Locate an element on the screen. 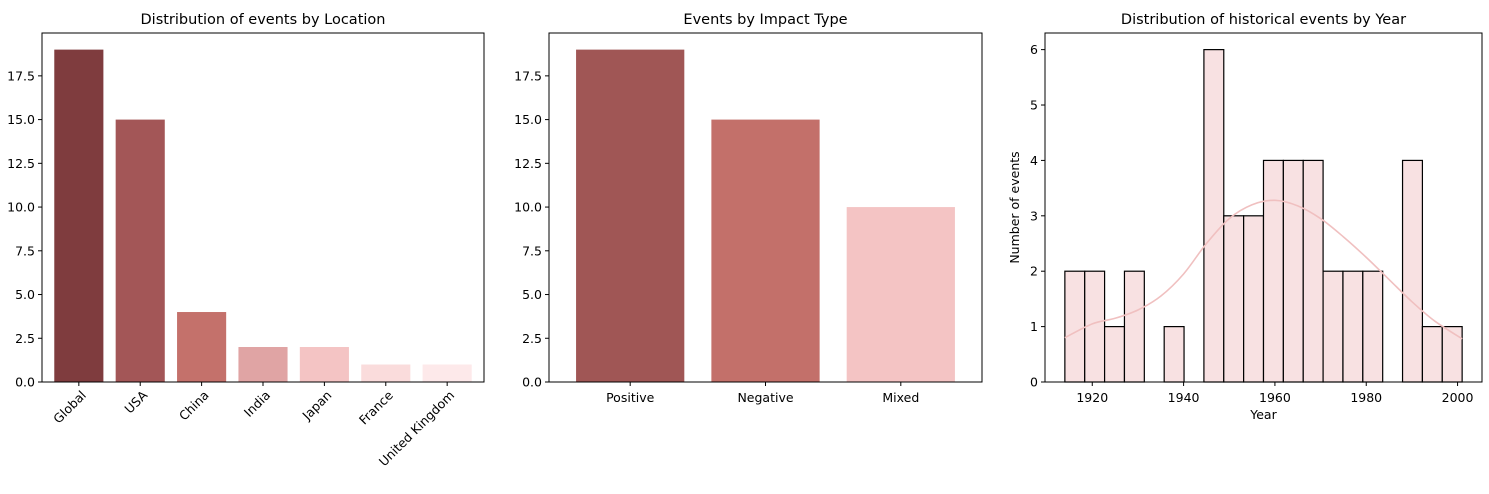 This screenshot has width=1489, height=494. x-axis-label: Year is located at coordinates (1263, 414).